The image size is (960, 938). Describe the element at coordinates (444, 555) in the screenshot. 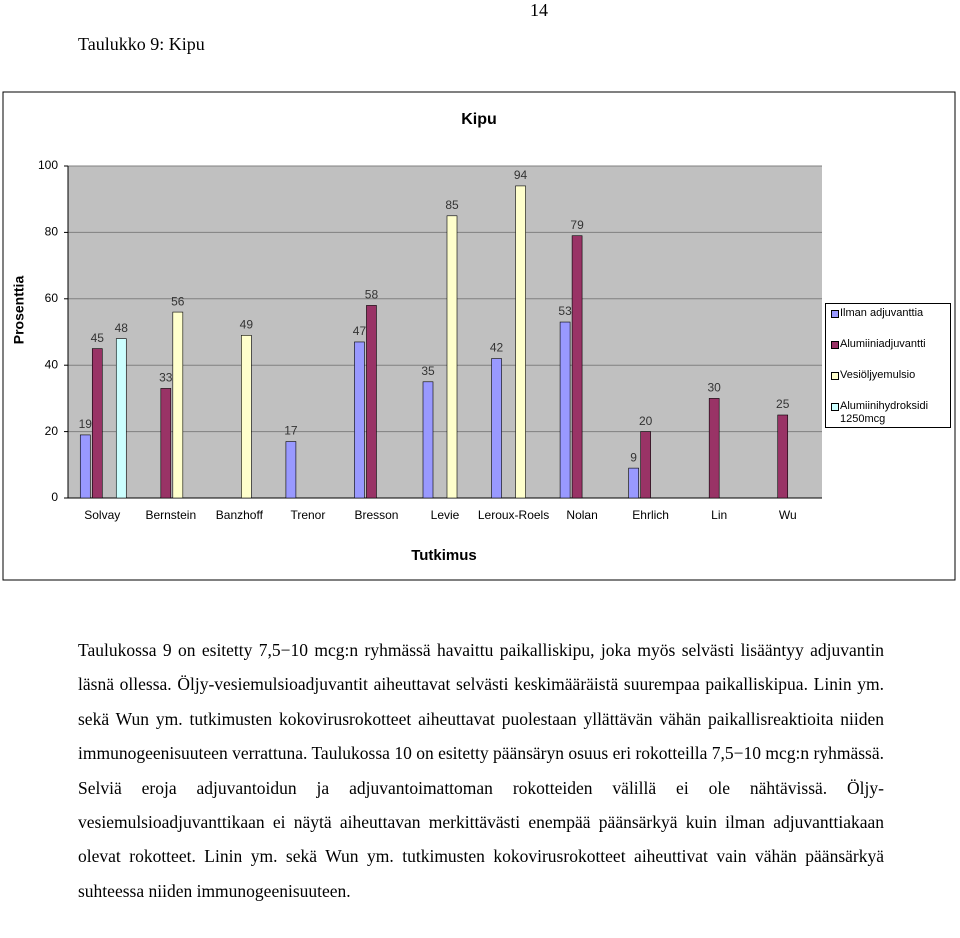

I see `x-axis-title: Tutkimus` at that location.